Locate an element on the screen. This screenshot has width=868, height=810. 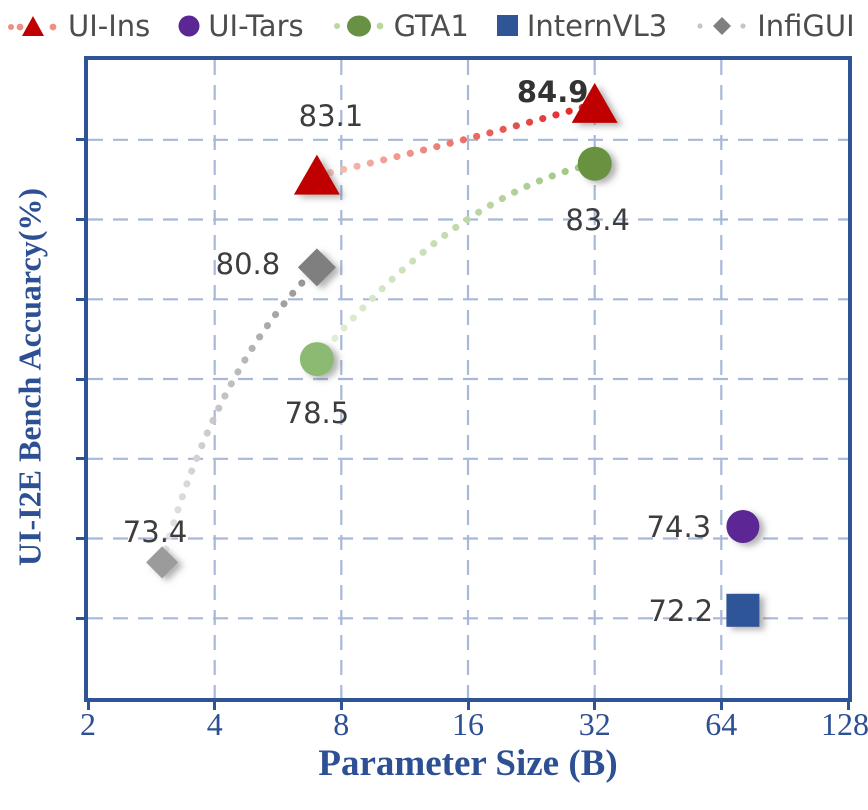
legend-label: GTA1 is located at coordinates (431, 26).